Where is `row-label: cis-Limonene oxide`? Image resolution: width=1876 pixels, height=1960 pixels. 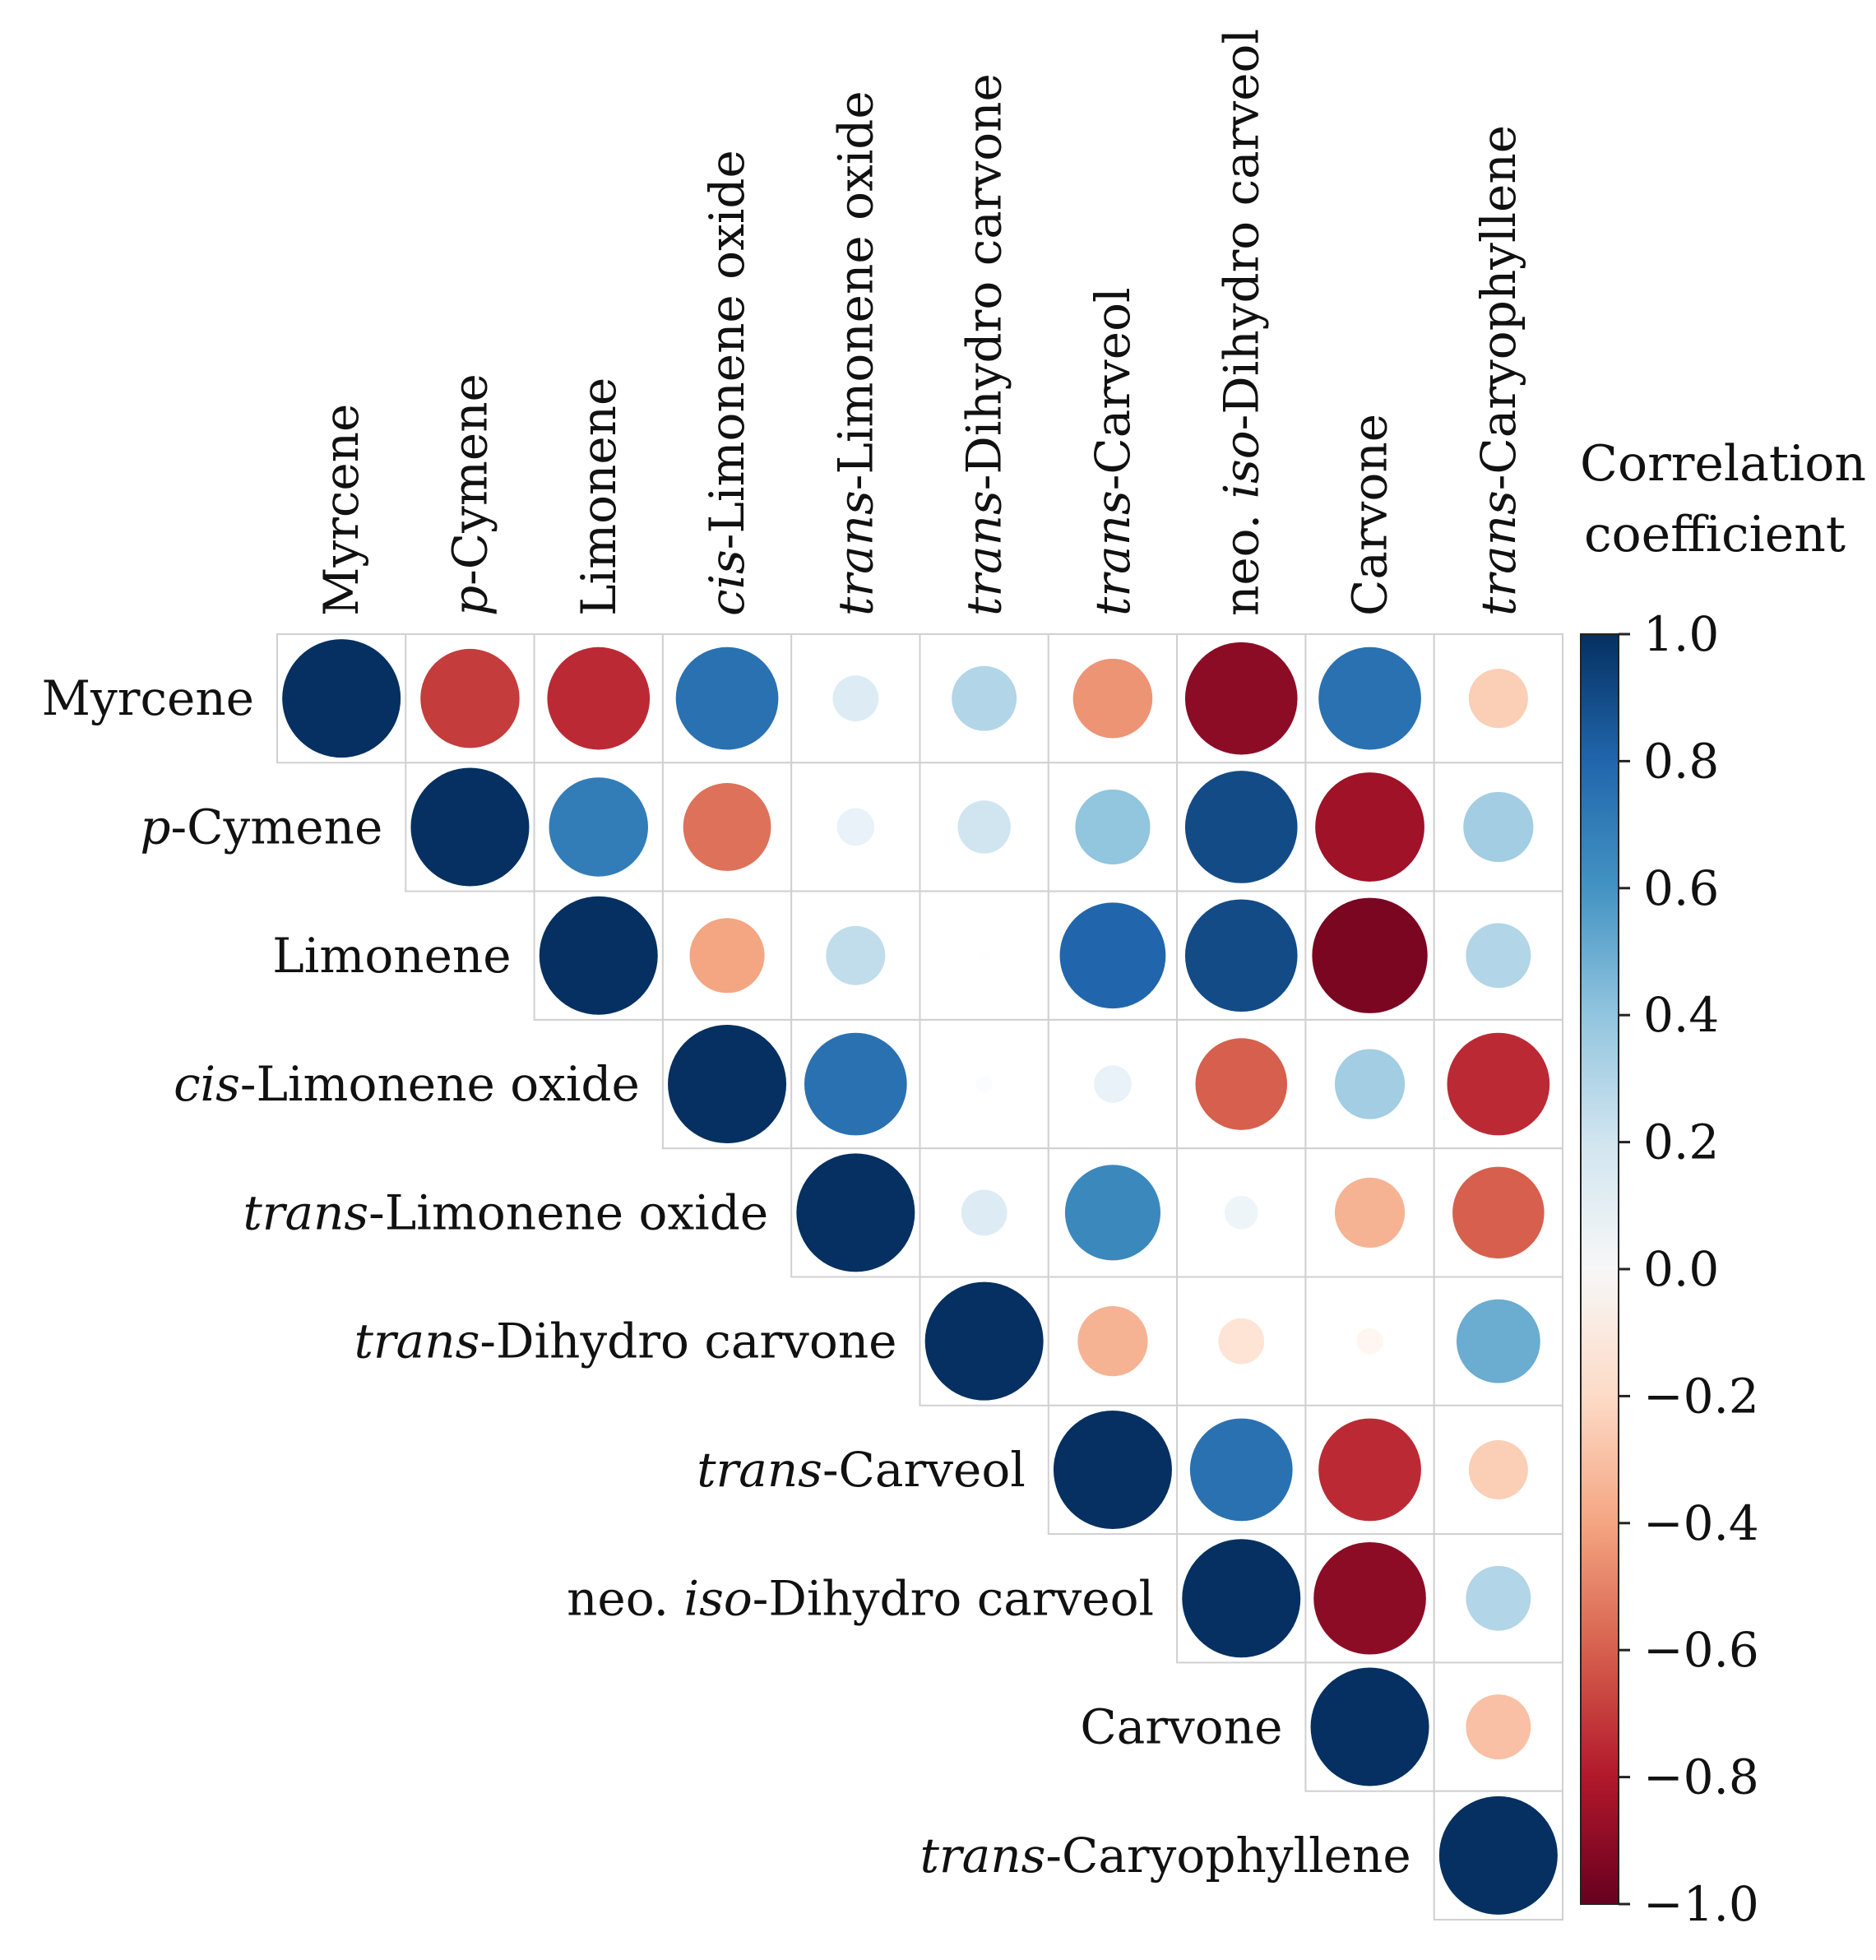
row-label: cis-Limonene oxide is located at coordinates (407, 1084).